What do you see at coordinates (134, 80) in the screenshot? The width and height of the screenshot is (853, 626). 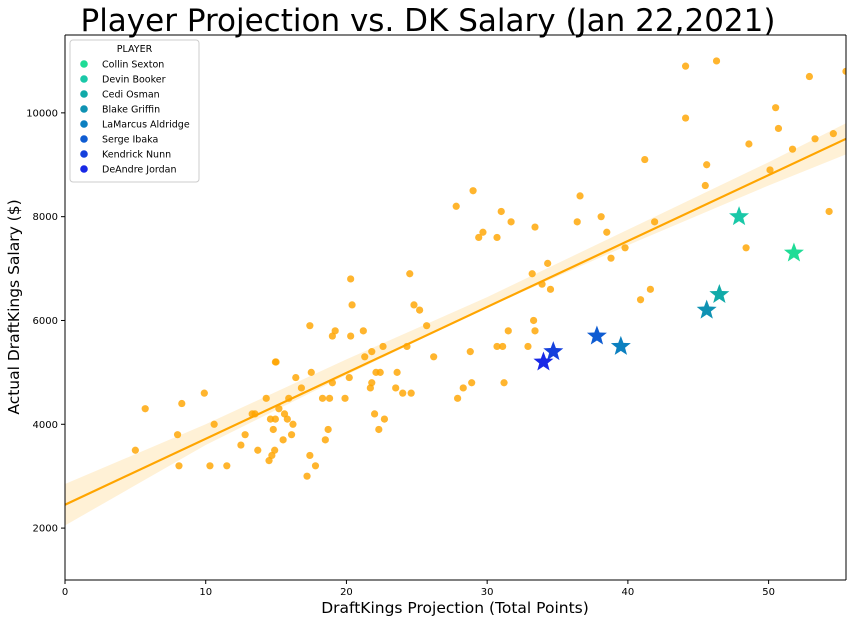 I see `legend-label: Devin Booker` at bounding box center [134, 80].